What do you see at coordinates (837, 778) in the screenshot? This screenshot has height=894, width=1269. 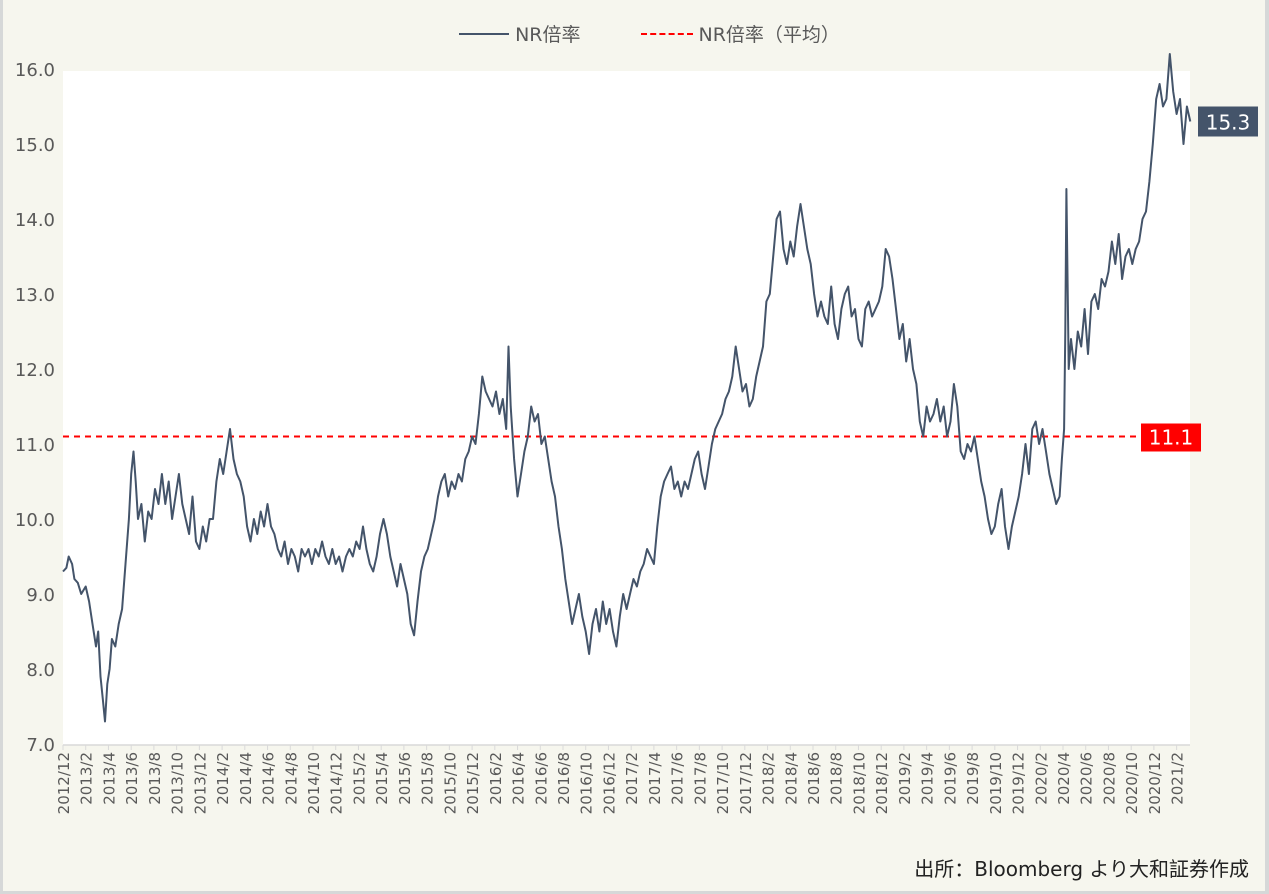 I see `x-tick-label: 2018/8` at bounding box center [837, 778].